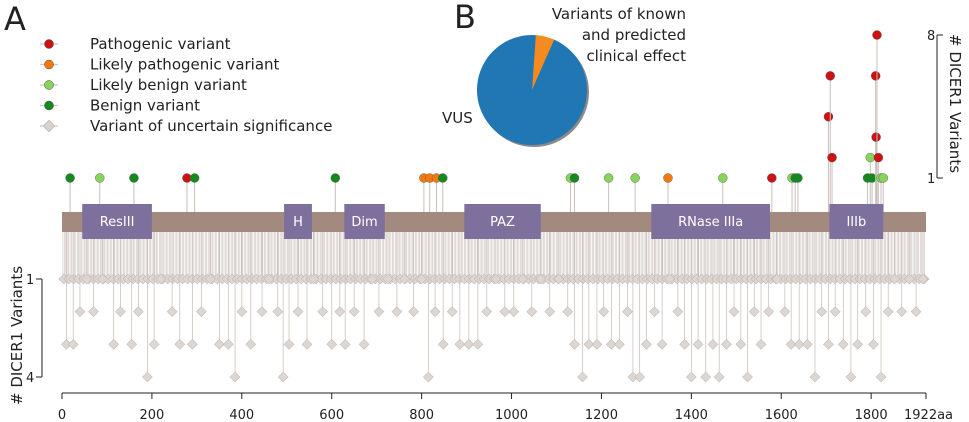 This screenshot has height=422, width=969. I want to click on domain-rnase-iiia, so click(711, 221).